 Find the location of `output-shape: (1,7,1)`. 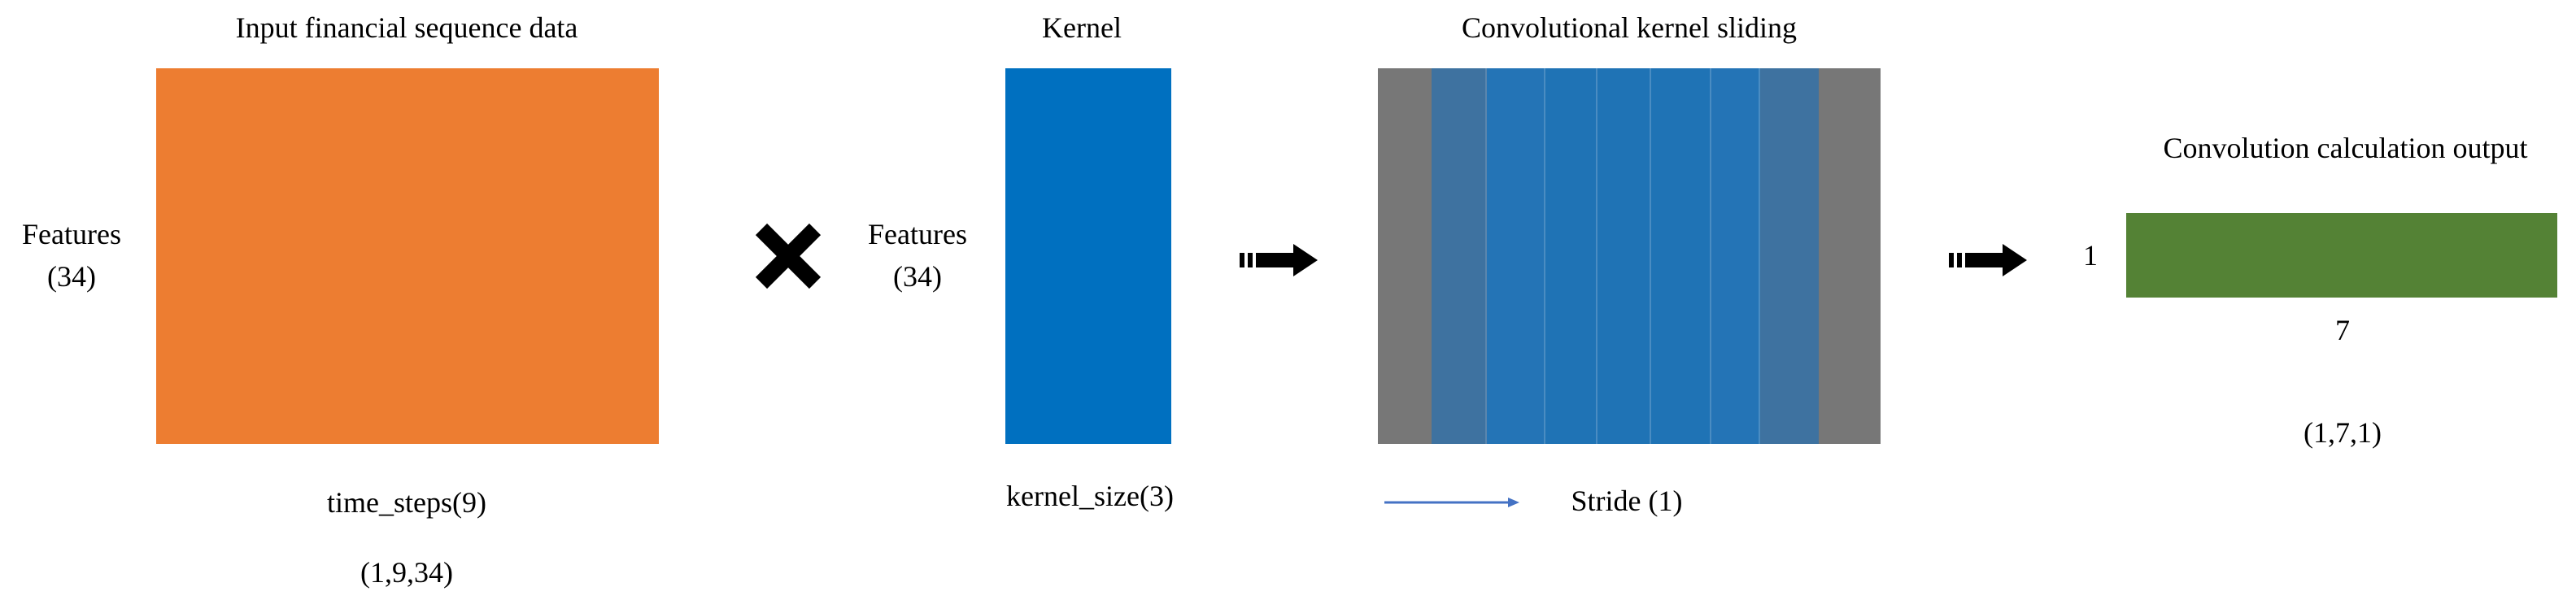

output-shape: (1,7,1) is located at coordinates (2343, 432).